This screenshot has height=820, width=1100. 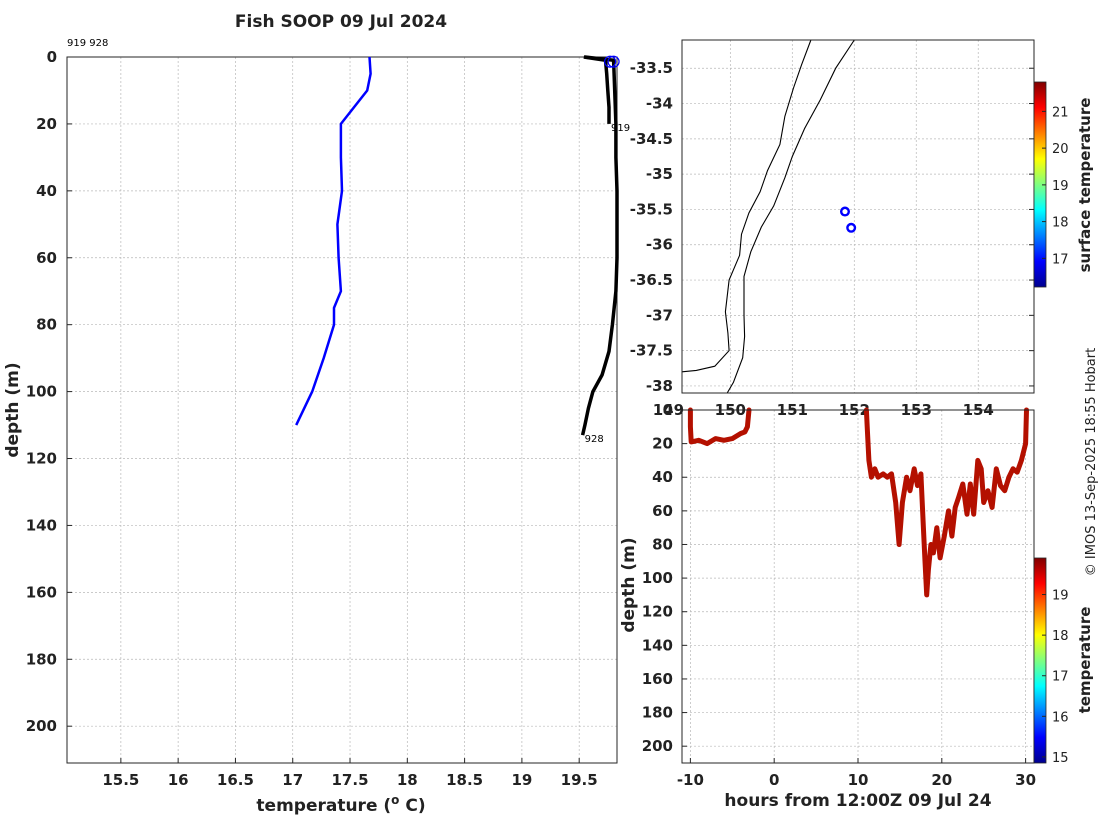 What do you see at coordinates (1085, 185) in the screenshot?
I see `surface-colorbar-label: surface temperature` at bounding box center [1085, 185].